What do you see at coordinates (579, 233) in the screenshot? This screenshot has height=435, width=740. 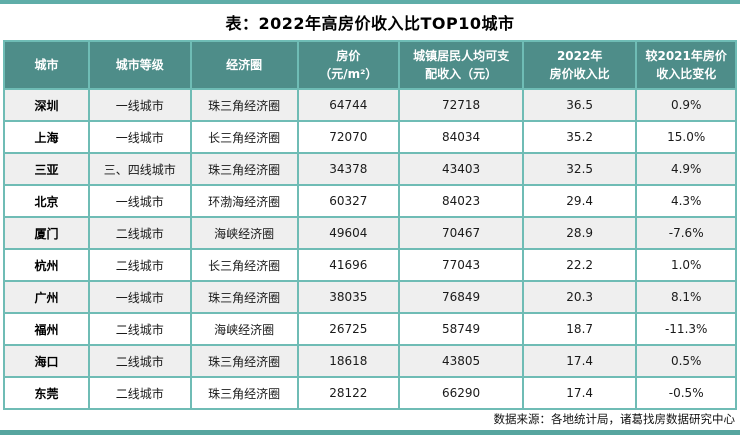 I see `cell-ratio: 28.9` at bounding box center [579, 233].